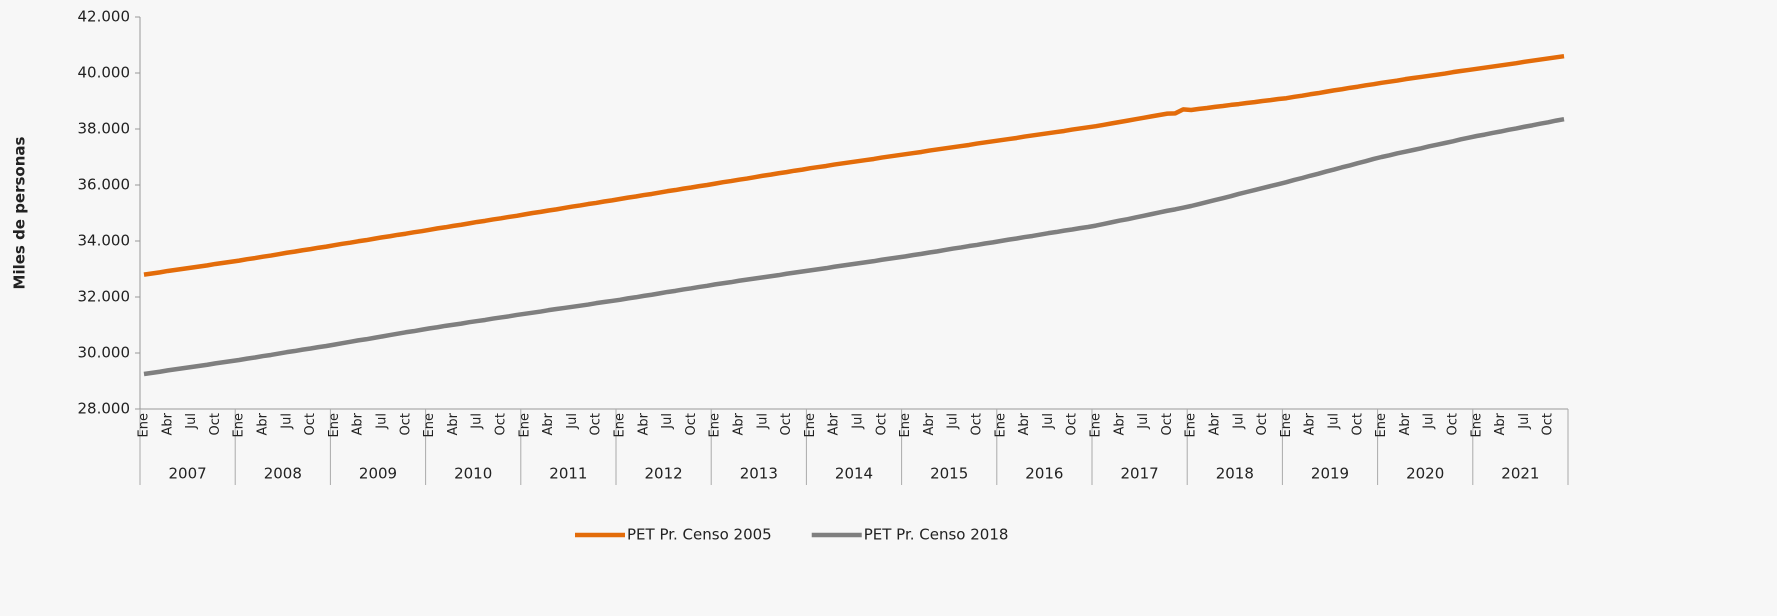 The image size is (1777, 616). Describe the element at coordinates (936, 535) in the screenshot. I see `legend-label: PET Pr. Censo 2018` at that location.